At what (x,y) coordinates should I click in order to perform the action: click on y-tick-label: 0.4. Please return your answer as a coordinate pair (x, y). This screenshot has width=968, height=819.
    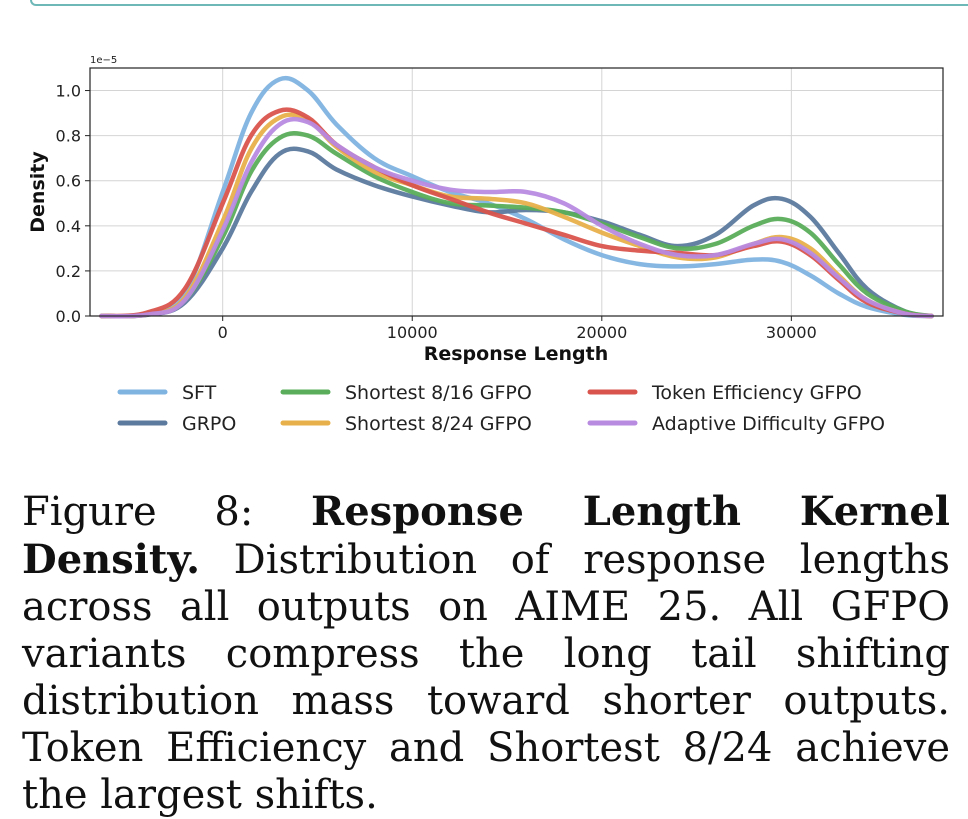
    Looking at the image, I should click on (68, 226).